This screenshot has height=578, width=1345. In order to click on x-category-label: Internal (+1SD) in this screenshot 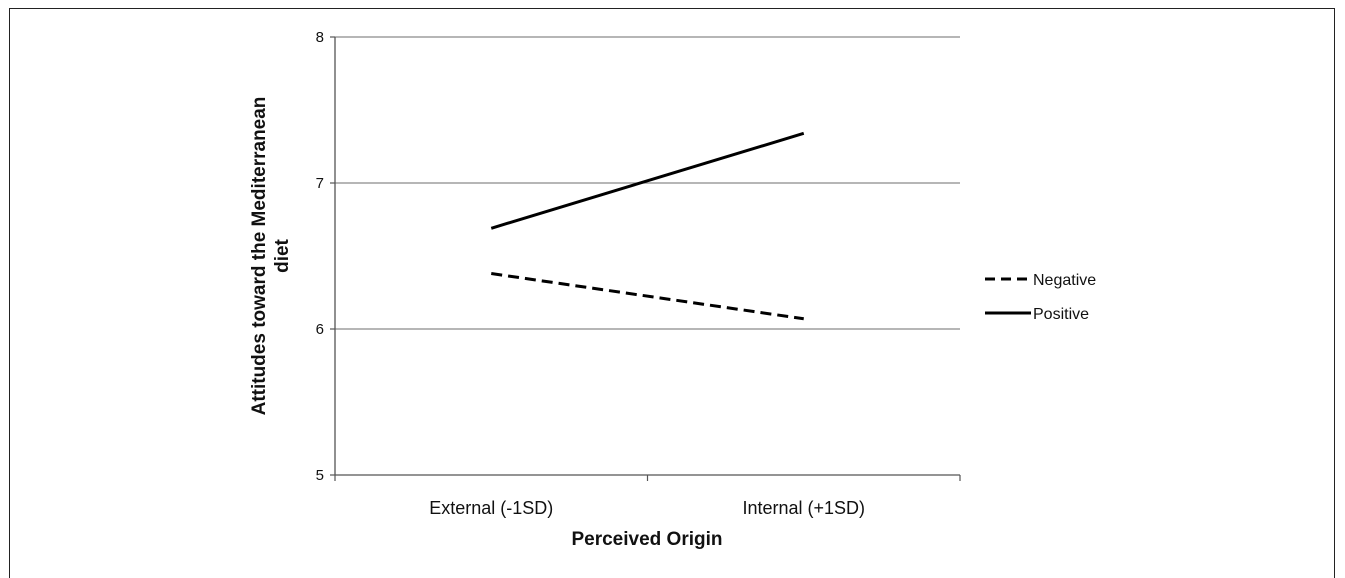, I will do `click(803, 508)`.